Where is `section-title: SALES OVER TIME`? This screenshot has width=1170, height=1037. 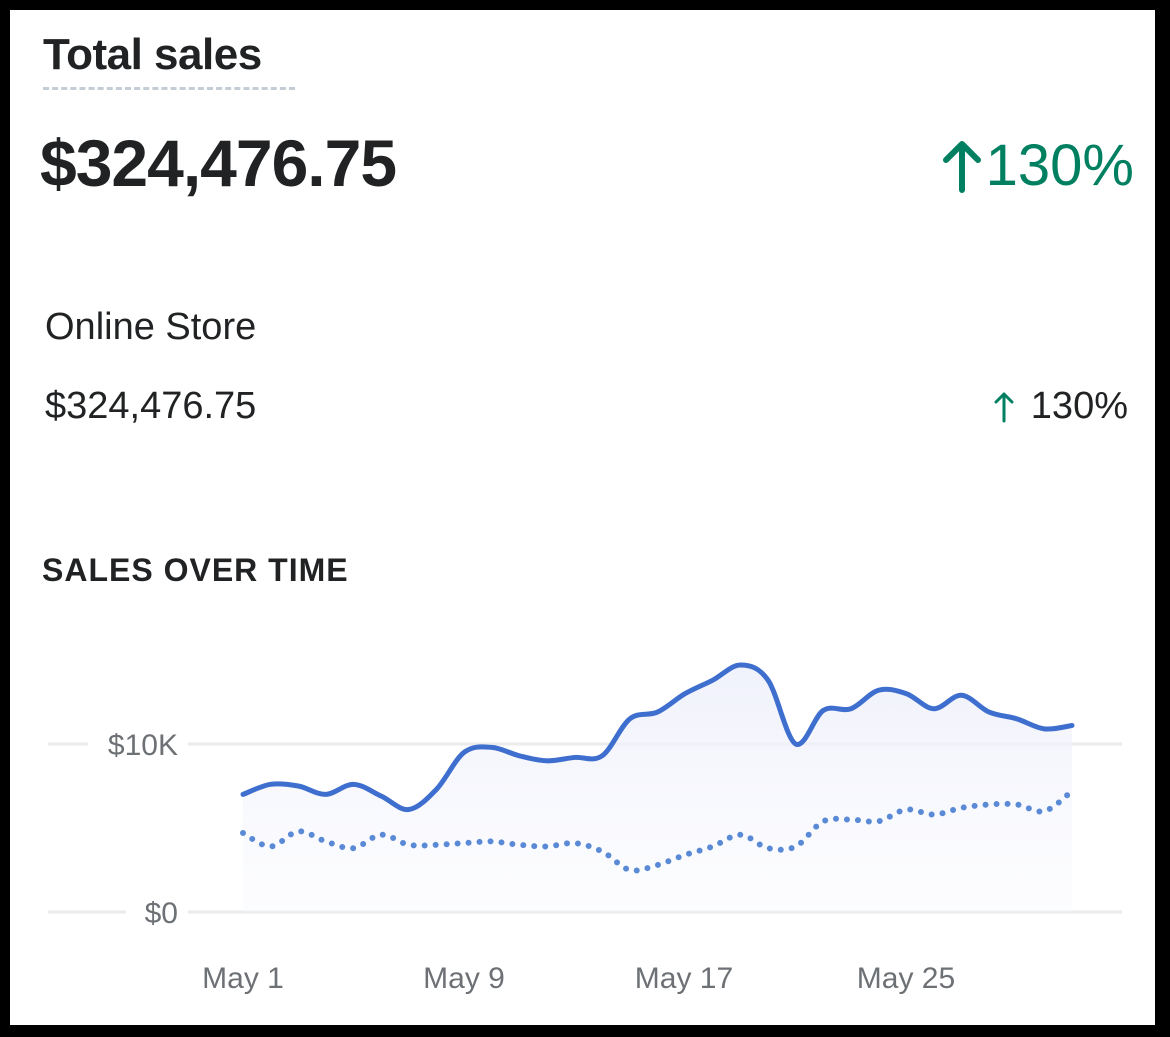 section-title: SALES OVER TIME is located at coordinates (195, 570).